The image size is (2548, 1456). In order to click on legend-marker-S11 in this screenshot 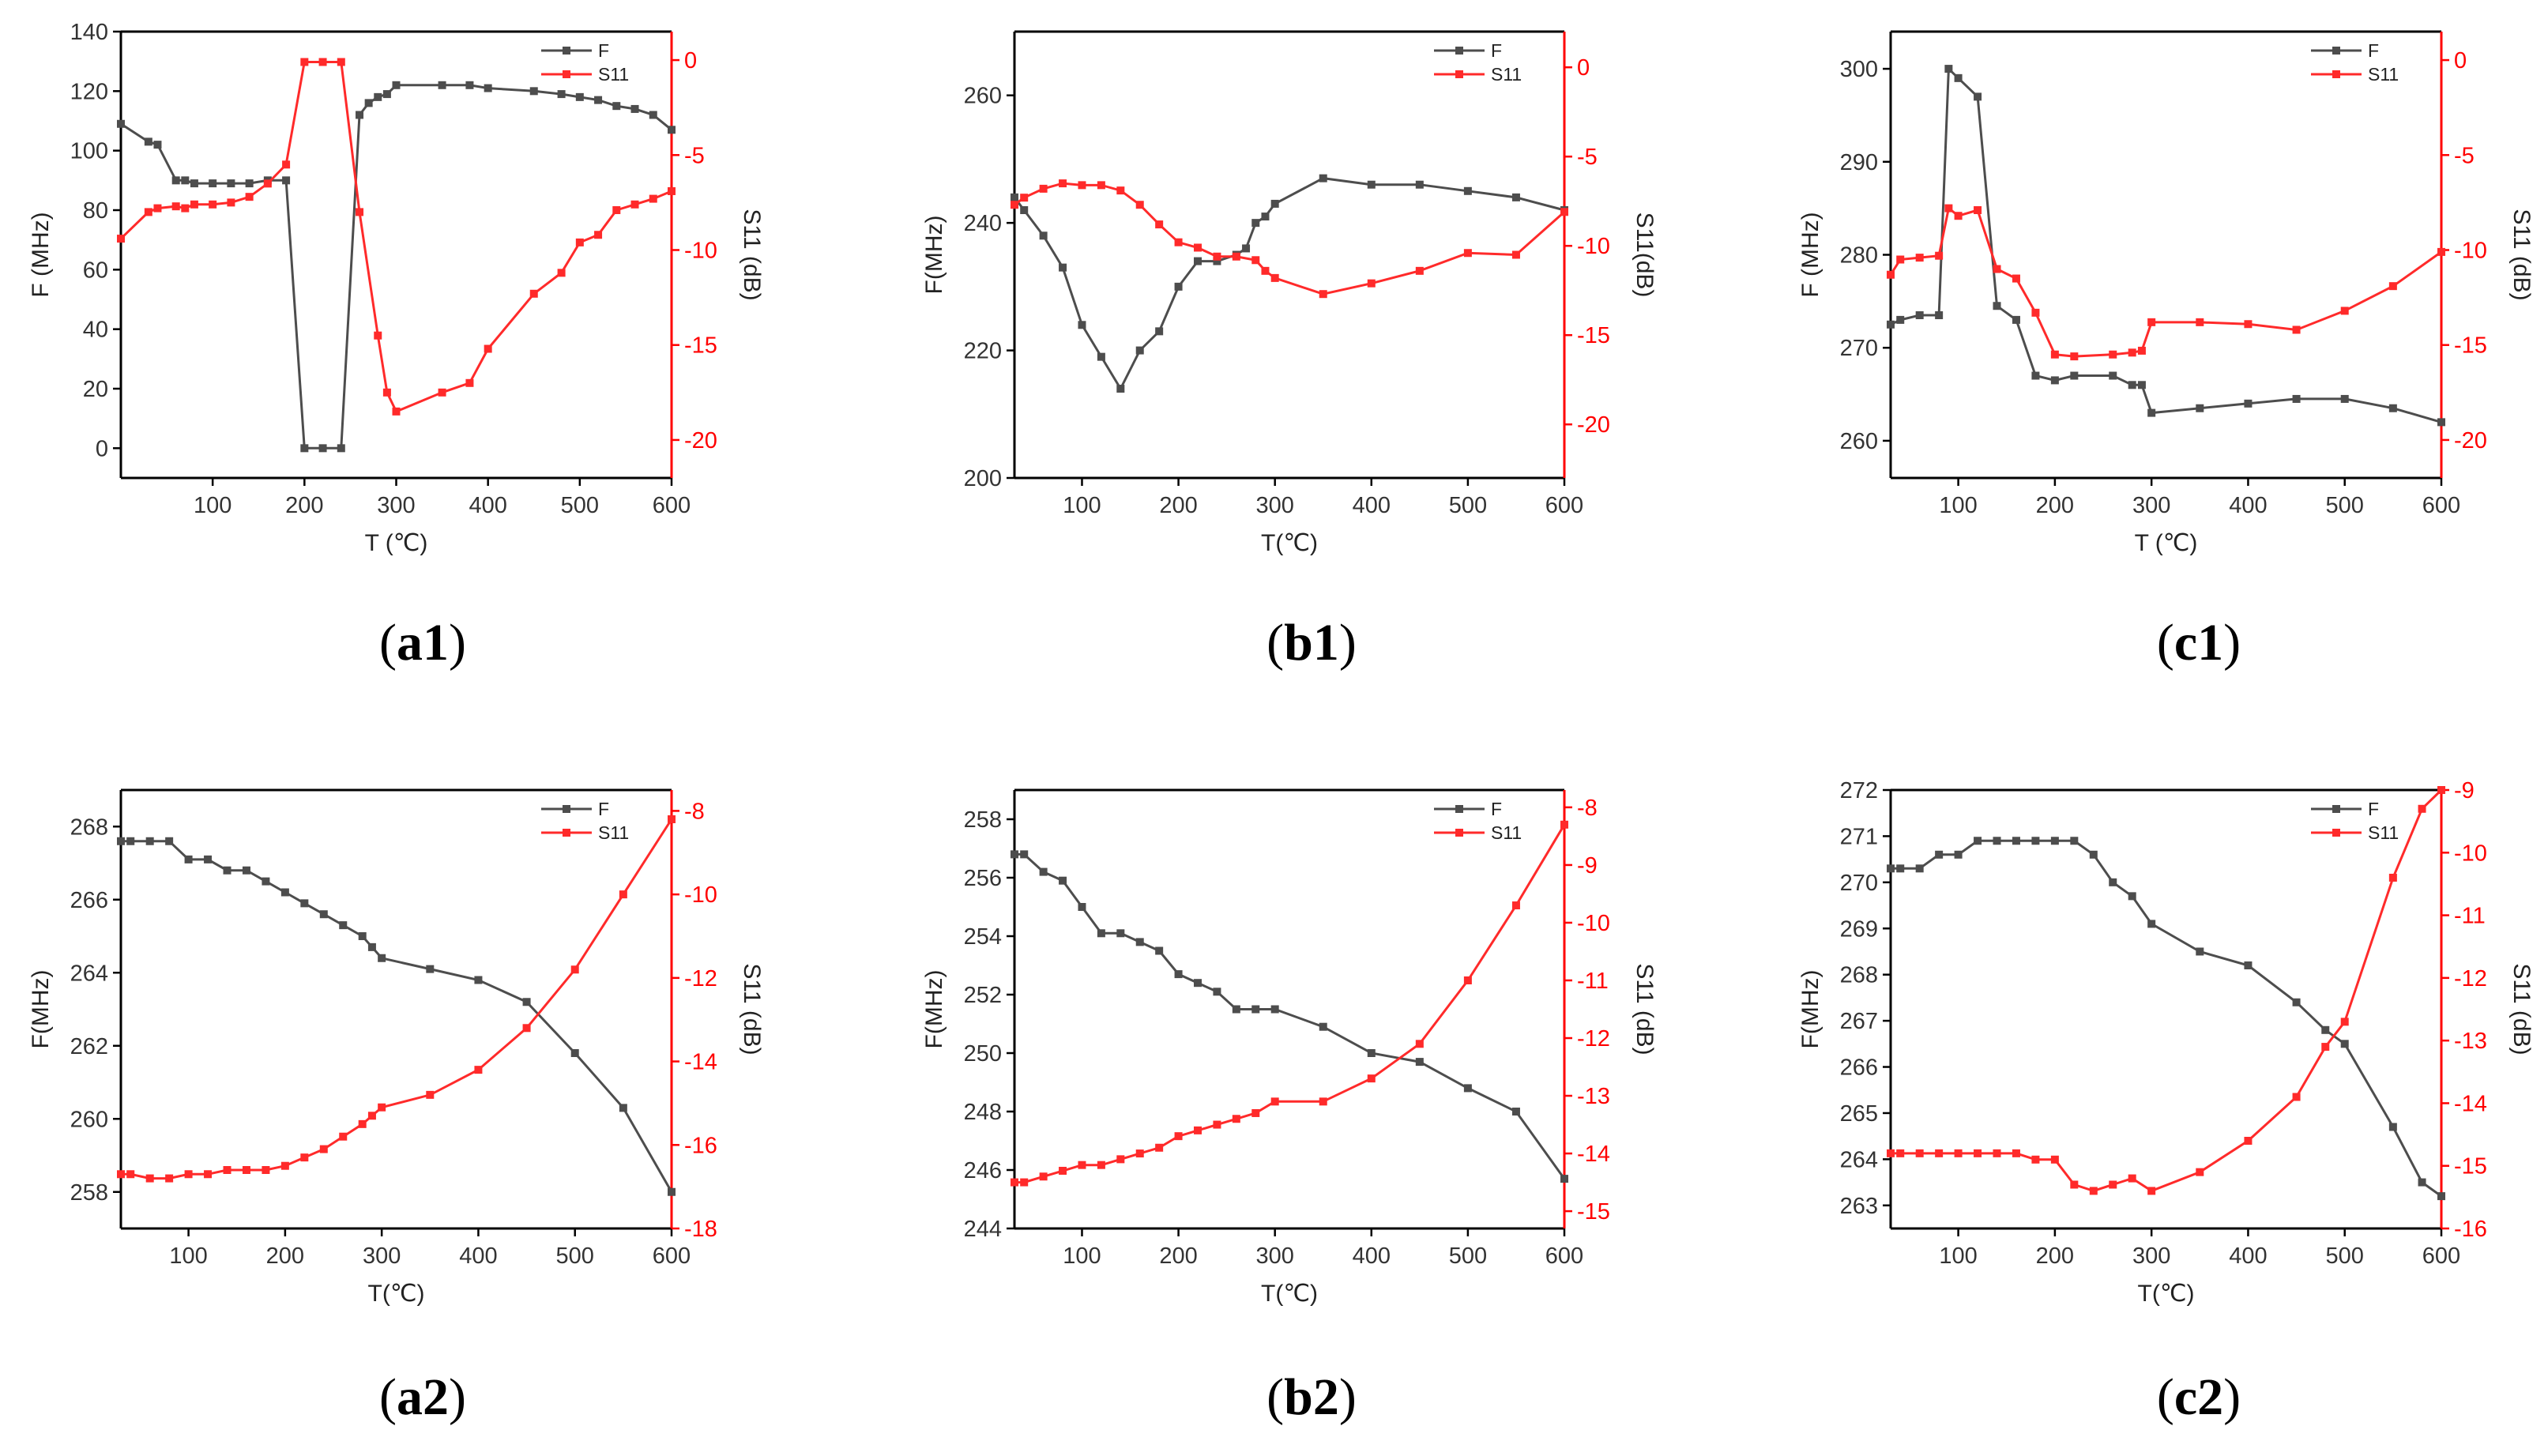, I will do `click(566, 833)`.